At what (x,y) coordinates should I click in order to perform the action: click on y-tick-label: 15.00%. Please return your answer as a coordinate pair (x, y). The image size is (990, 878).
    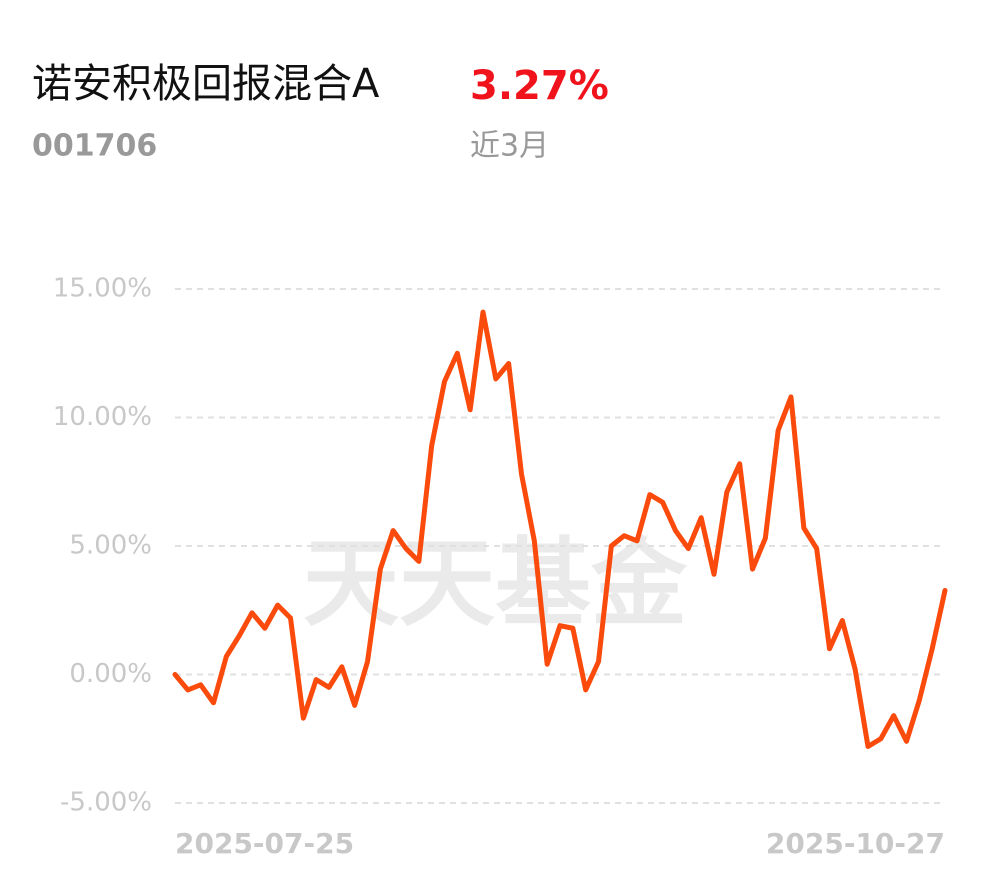
    Looking at the image, I should click on (102, 289).